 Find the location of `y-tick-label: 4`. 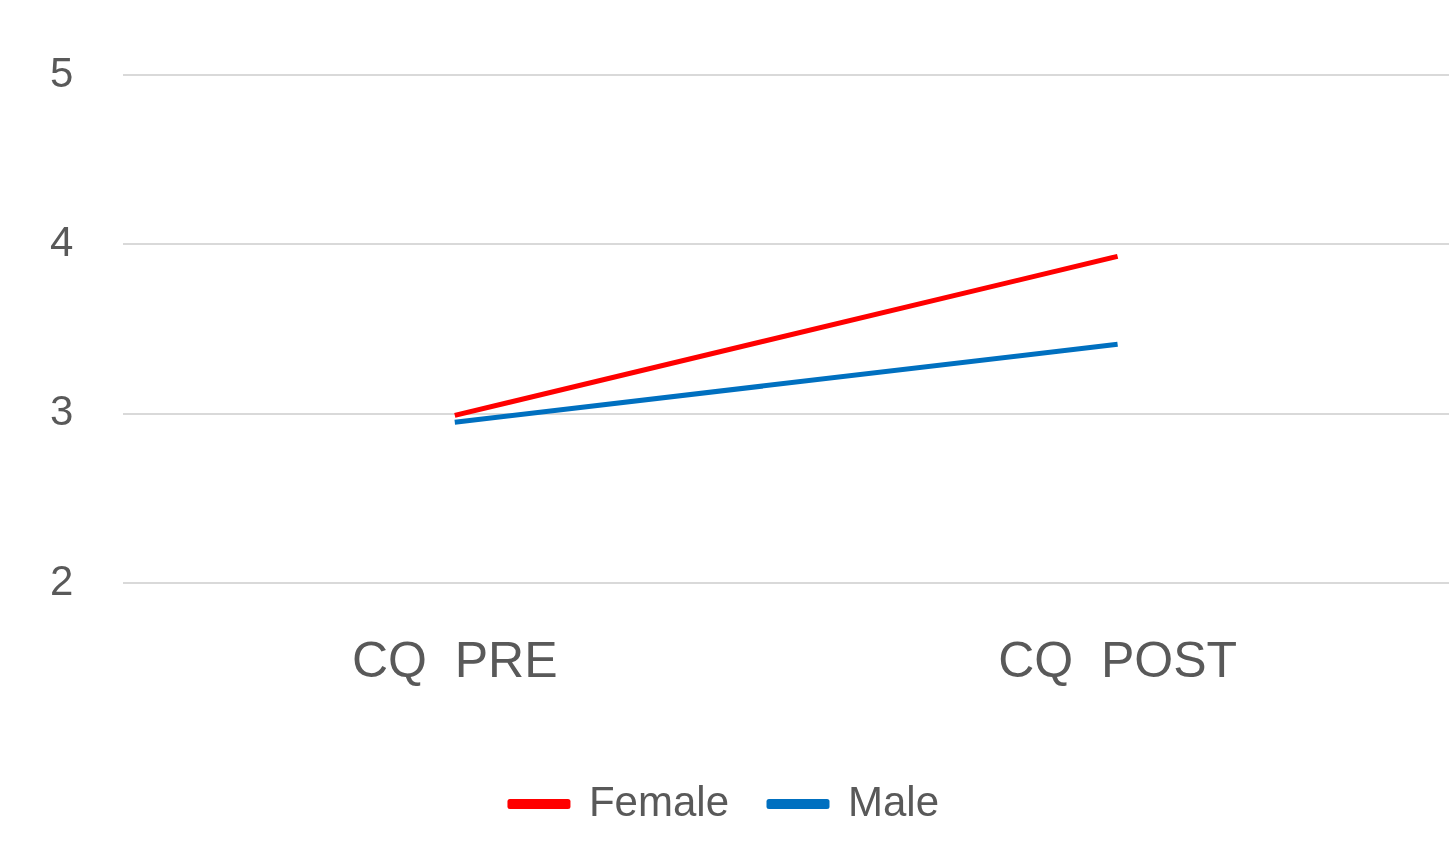

y-tick-label: 4 is located at coordinates (62, 242).